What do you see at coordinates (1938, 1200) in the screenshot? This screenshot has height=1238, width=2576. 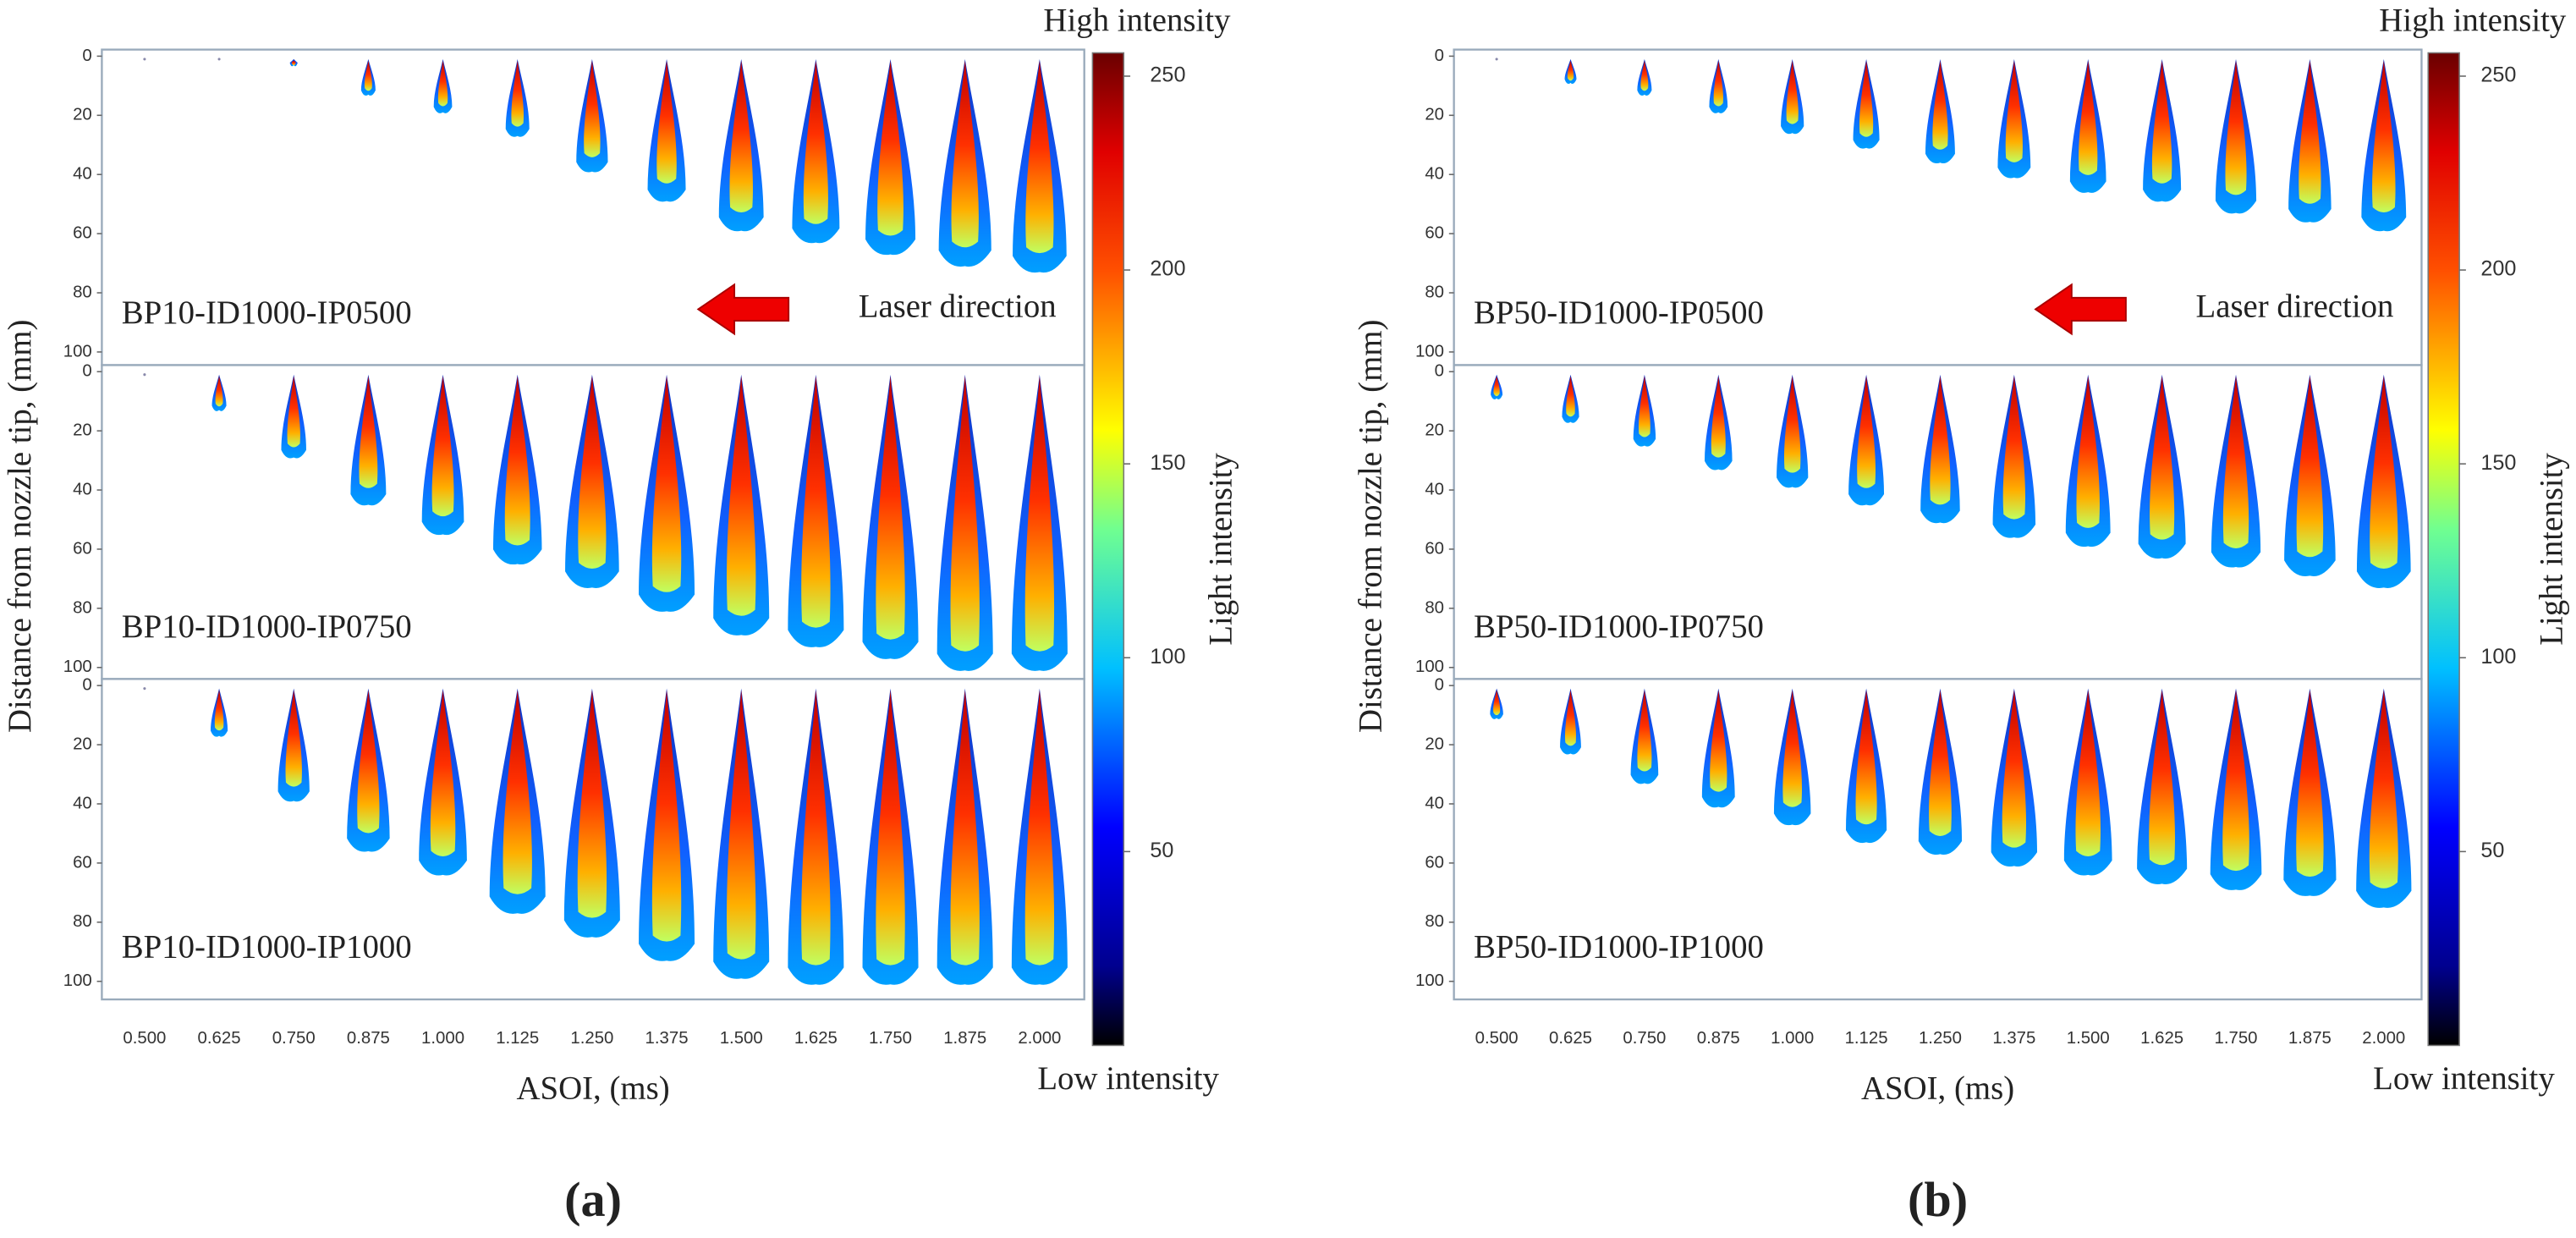 I see `panel-tag: (b)` at bounding box center [1938, 1200].